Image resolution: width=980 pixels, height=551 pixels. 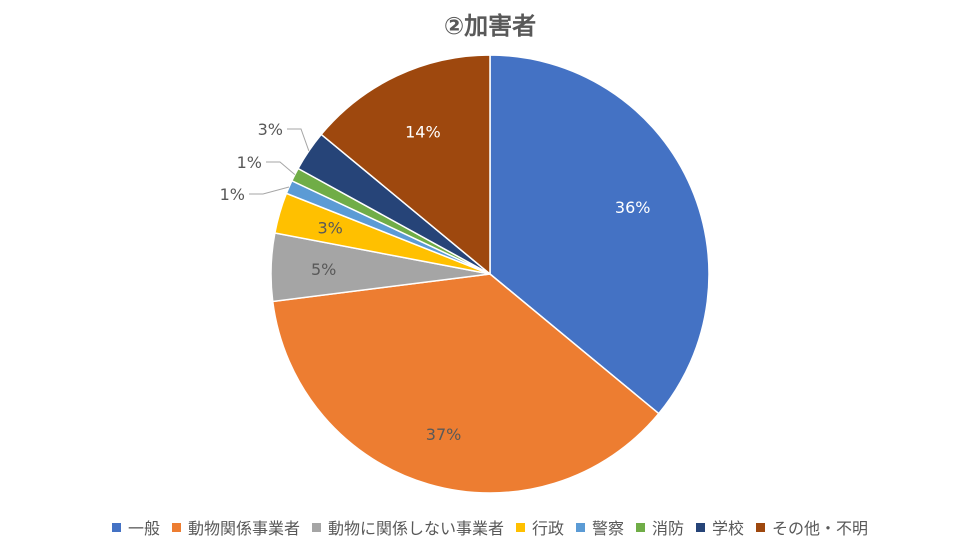 What do you see at coordinates (329, 228) in the screenshot?
I see `data-label-3: 3%` at bounding box center [329, 228].